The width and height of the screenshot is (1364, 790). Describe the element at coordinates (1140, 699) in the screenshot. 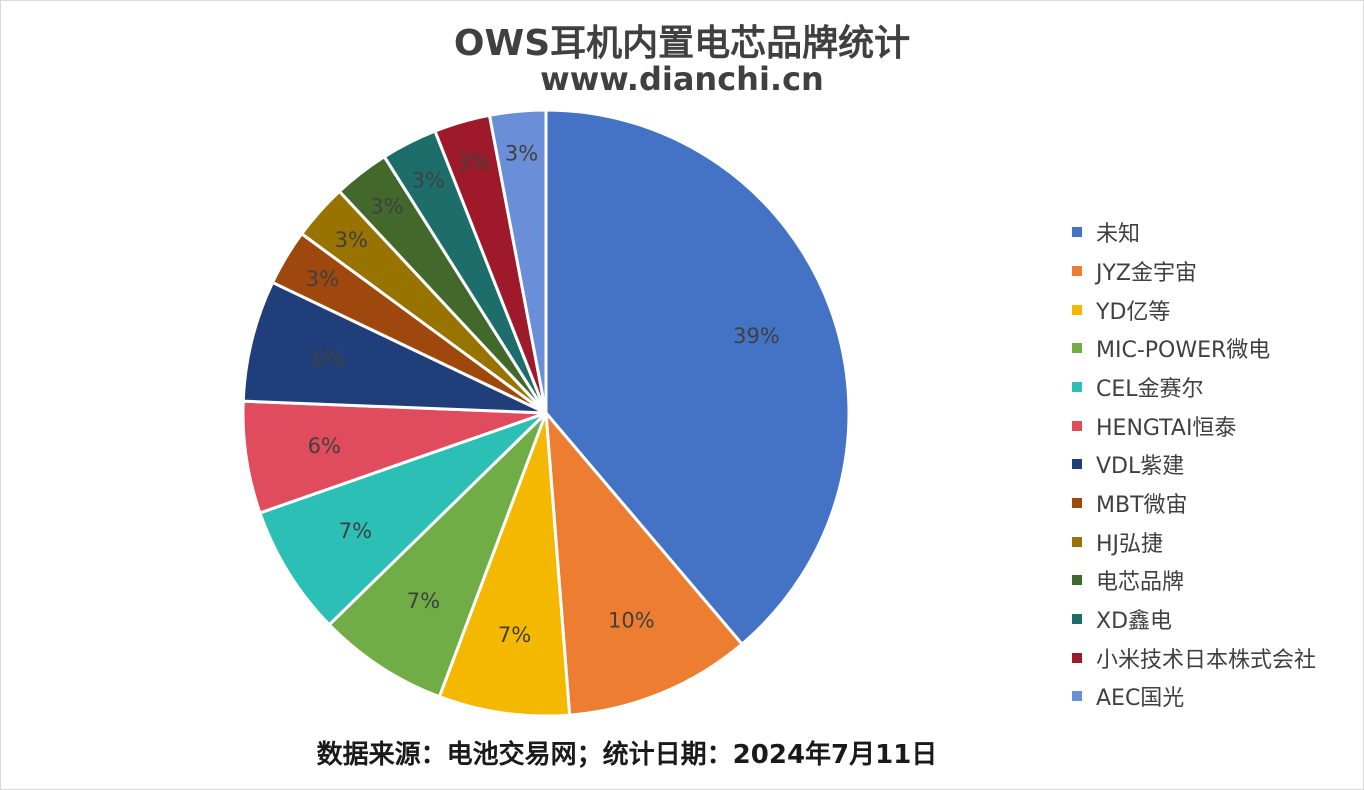

I see `legend-label: AEC国光` at that location.